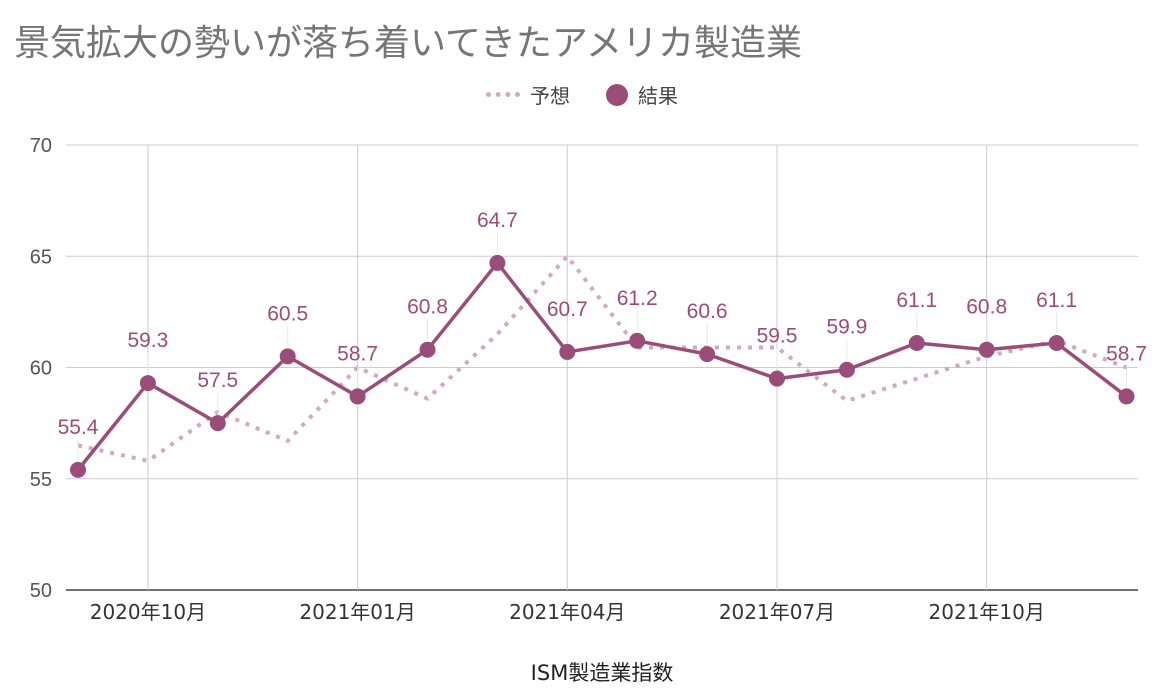 The image size is (1164, 696). Describe the element at coordinates (503, 94) in the screenshot. I see `legend-dotted-line-icon` at that location.